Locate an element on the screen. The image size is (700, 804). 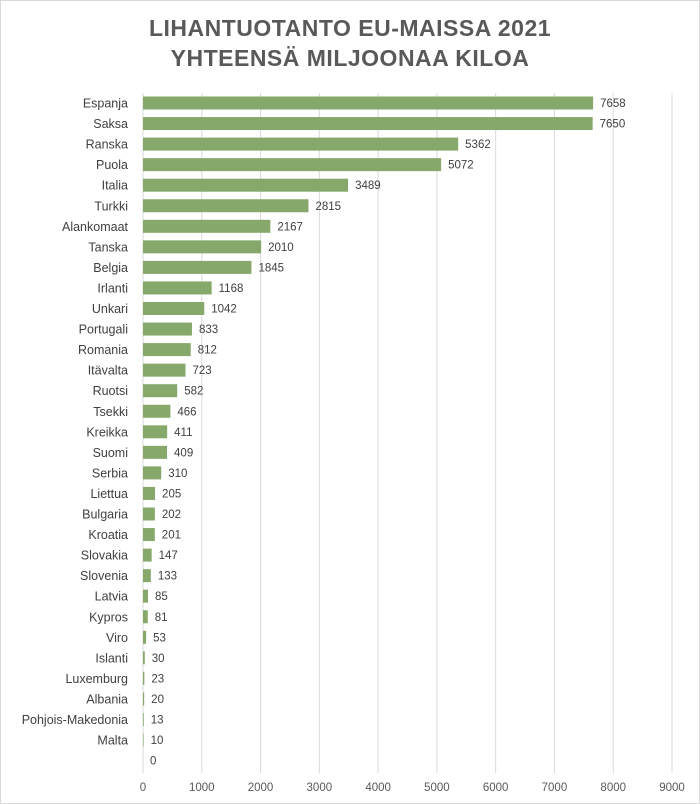
value-label: 2010 is located at coordinates (281, 248).